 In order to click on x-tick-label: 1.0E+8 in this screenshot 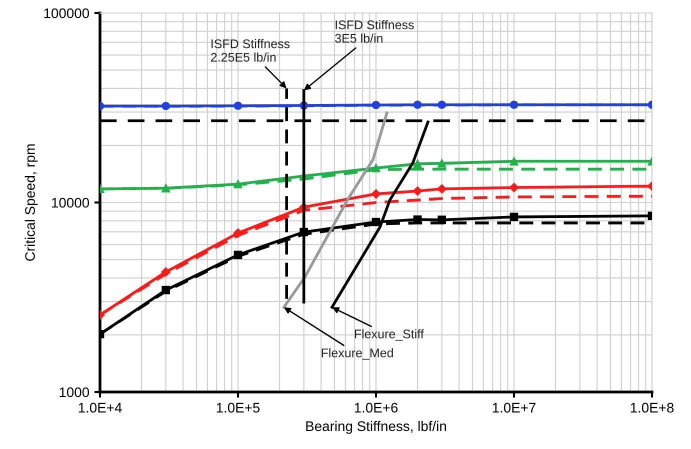, I will do `click(652, 407)`.